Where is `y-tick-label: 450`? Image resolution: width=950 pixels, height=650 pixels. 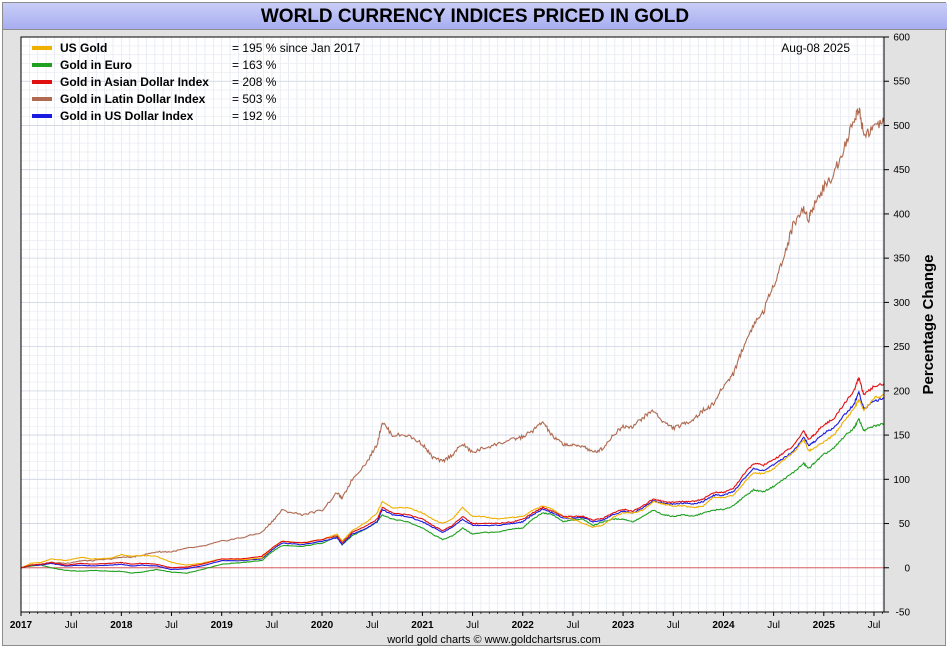
y-tick-label: 450 is located at coordinates (901, 170).